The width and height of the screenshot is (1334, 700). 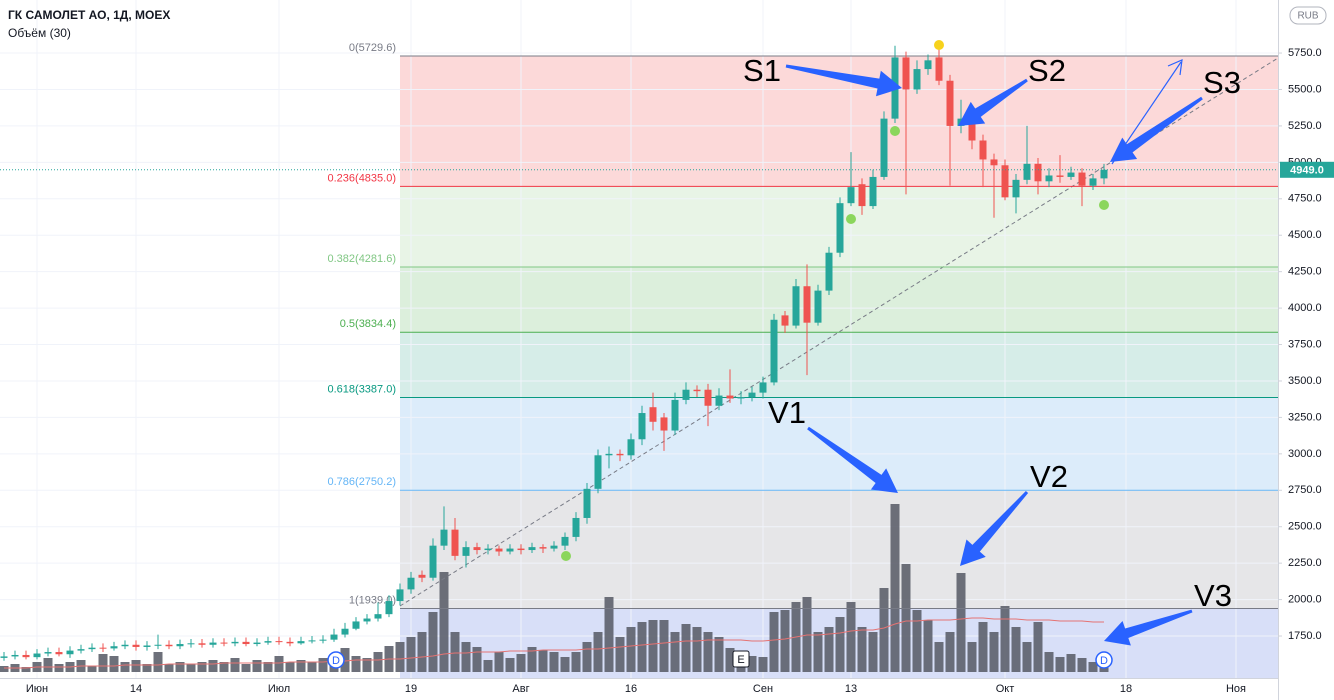 What do you see at coordinates (1305, 417) in the screenshot?
I see `y-tick-label: 3250.0` at bounding box center [1305, 417].